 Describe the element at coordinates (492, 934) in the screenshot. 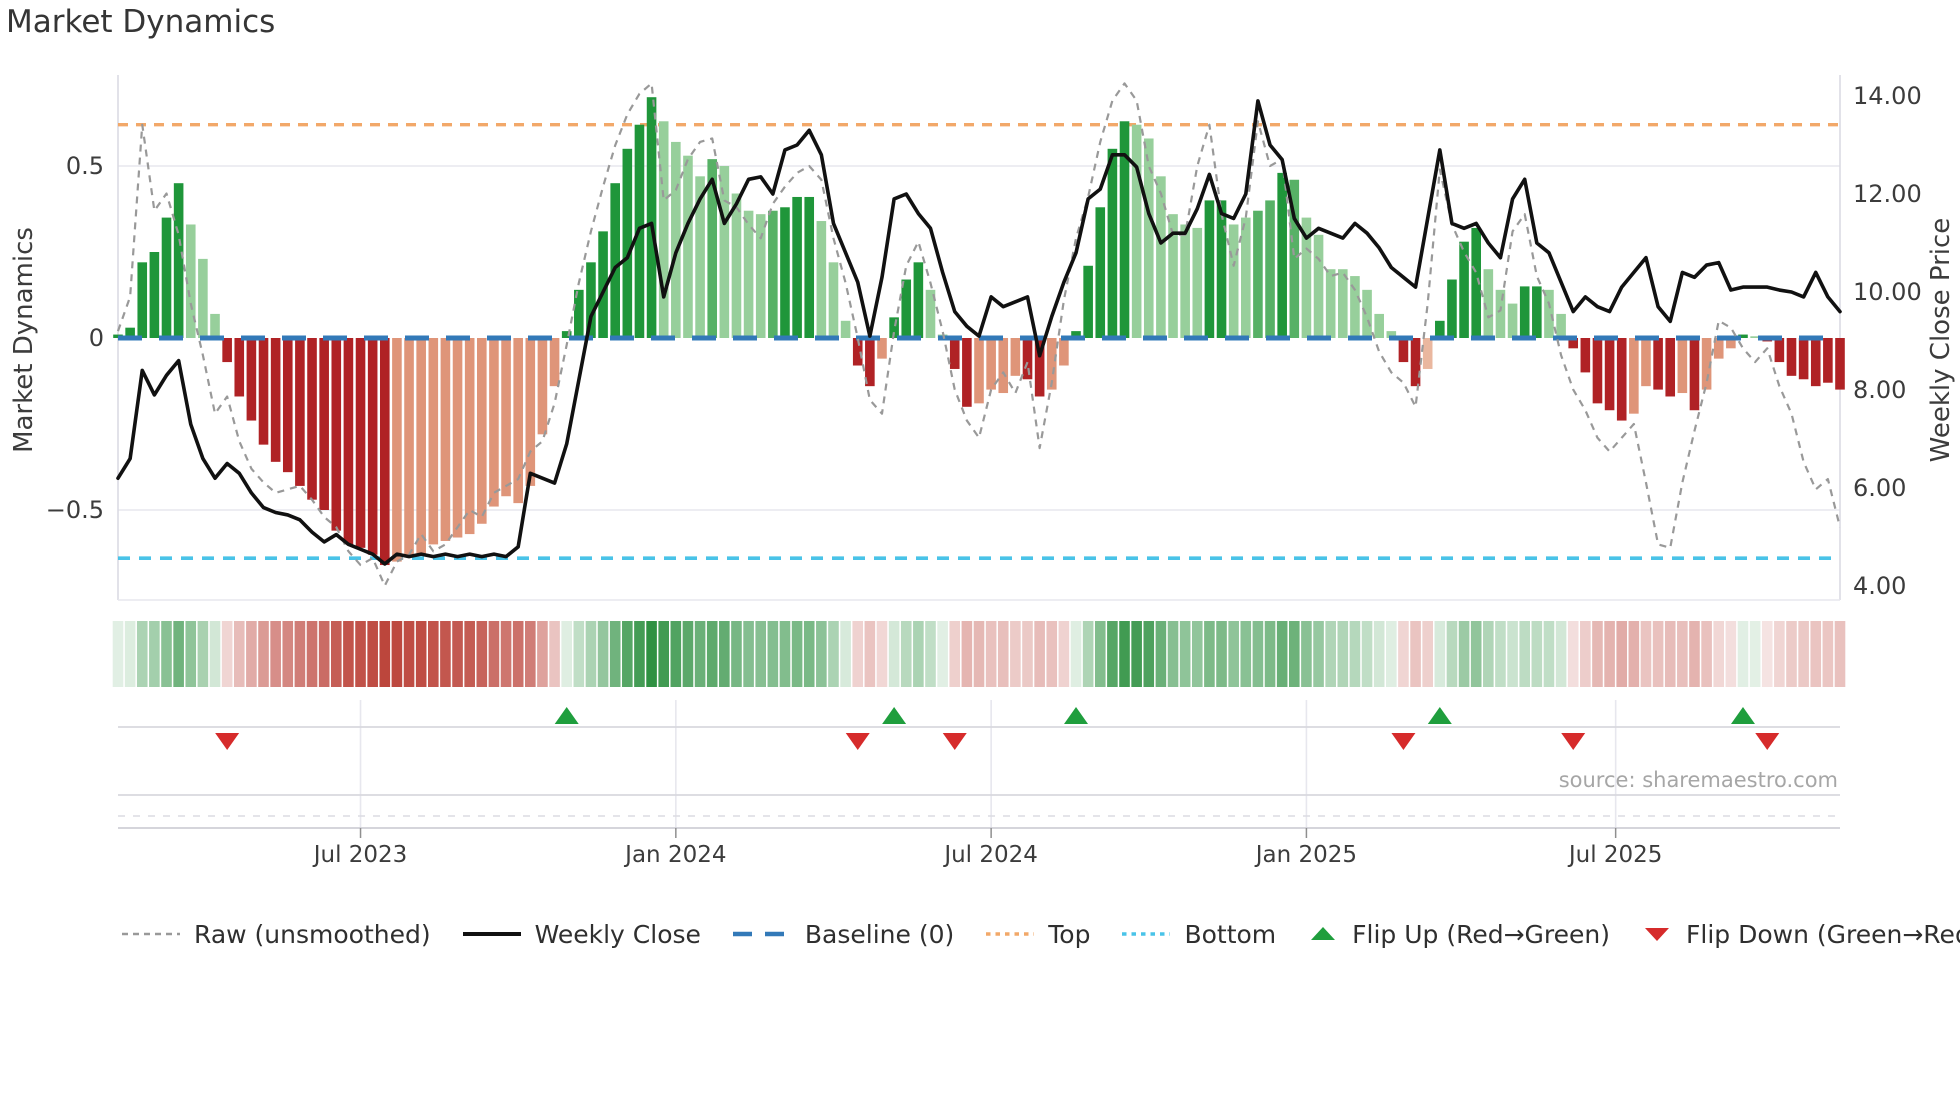

I see `solid-line-swatch` at that location.